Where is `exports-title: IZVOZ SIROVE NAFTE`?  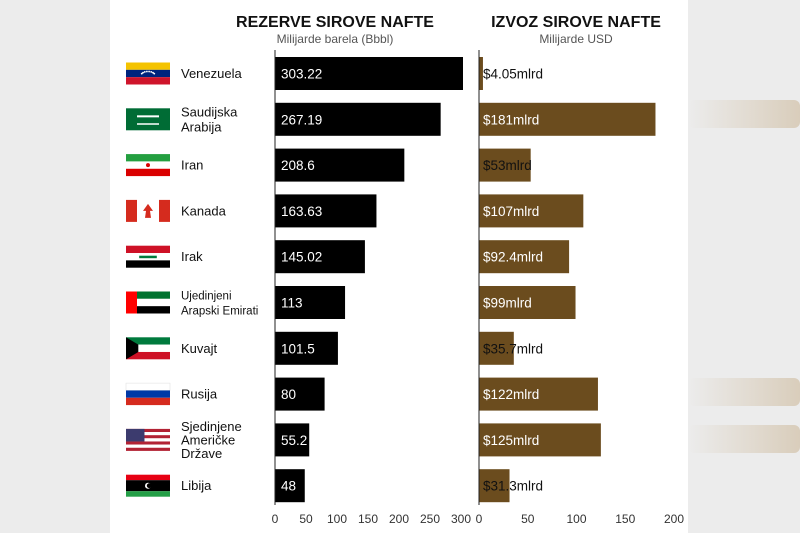 exports-title: IZVOZ SIROVE NAFTE is located at coordinates (576, 22).